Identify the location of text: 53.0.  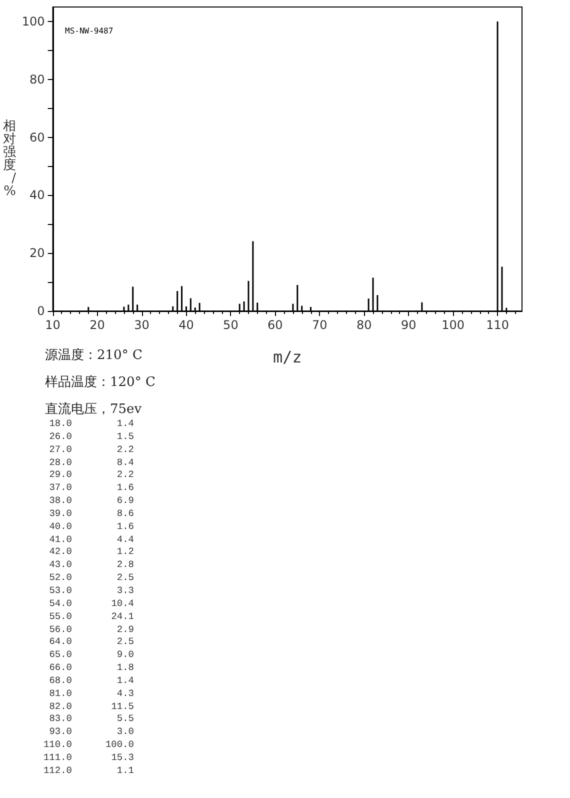
(60, 591).